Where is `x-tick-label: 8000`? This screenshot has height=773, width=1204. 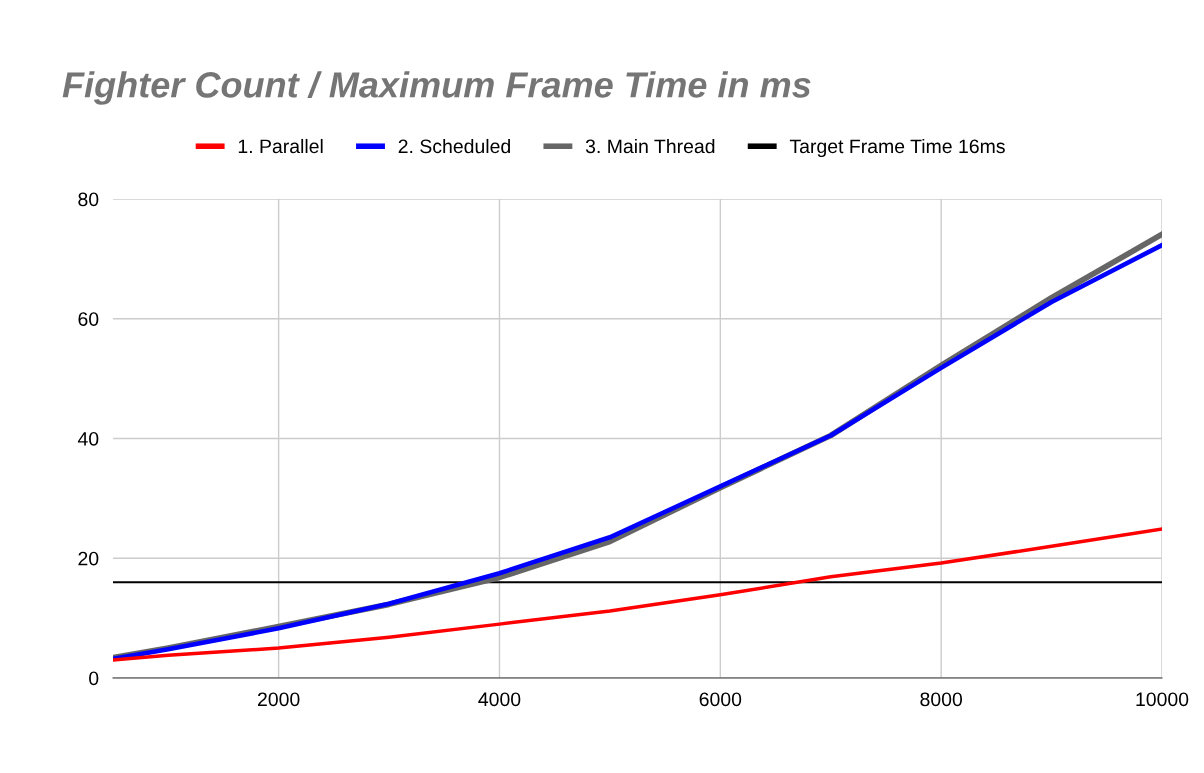 x-tick-label: 8000 is located at coordinates (941, 699).